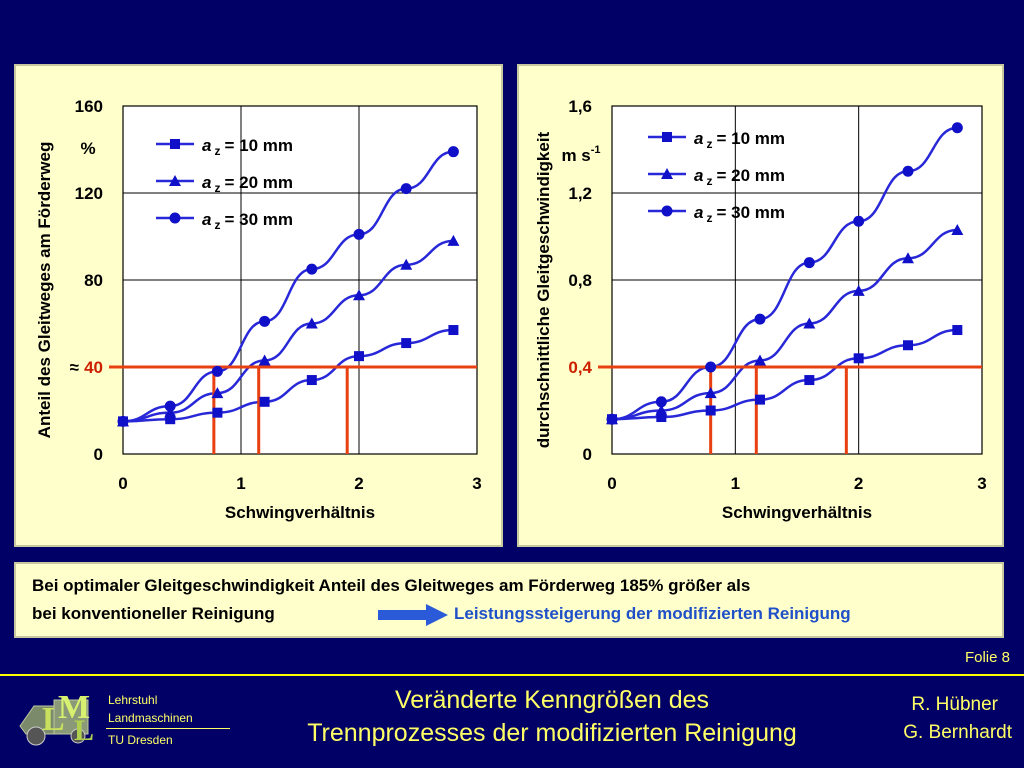  I want to click on y-axis-title: Anteil des Gleitweges am Förderweg, so click(44, 290).